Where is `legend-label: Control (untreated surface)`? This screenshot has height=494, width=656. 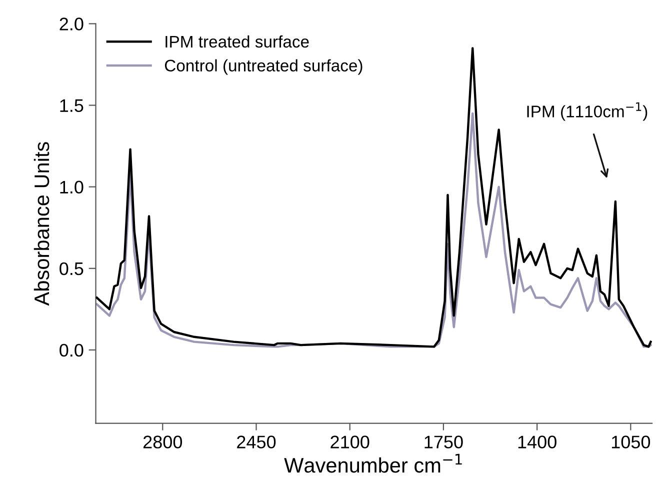
legend-label: Control (untreated surface) is located at coordinates (263, 67).